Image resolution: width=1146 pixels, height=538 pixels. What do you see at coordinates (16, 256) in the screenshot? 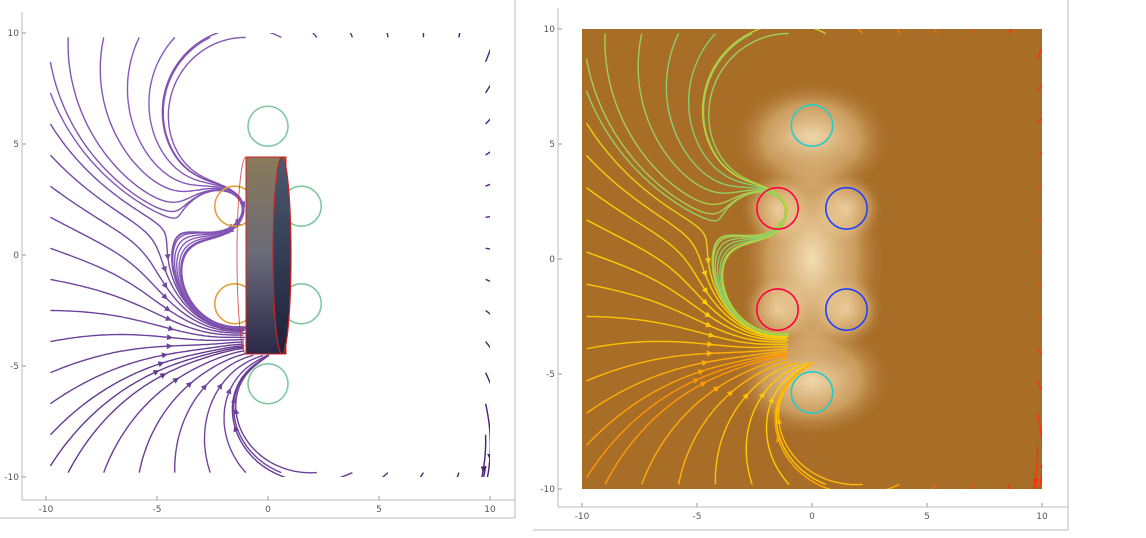
I see `y-tick-label: 0` at bounding box center [16, 256].